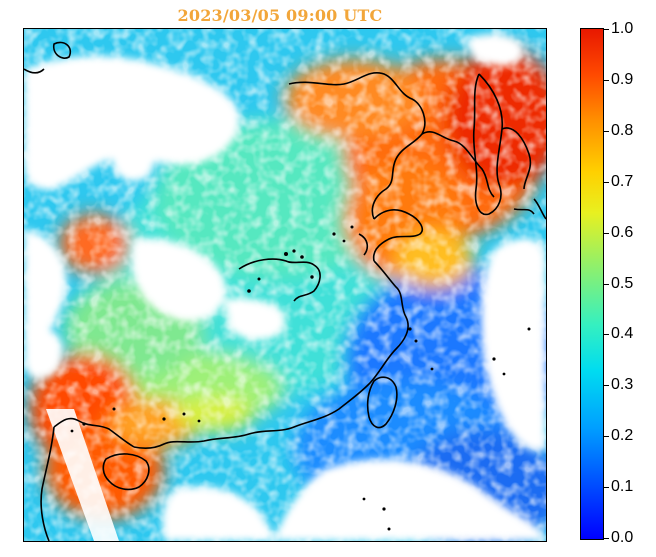  Describe the element at coordinates (622, 283) in the screenshot. I see `colorbar-tick-label: 0.5` at that location.